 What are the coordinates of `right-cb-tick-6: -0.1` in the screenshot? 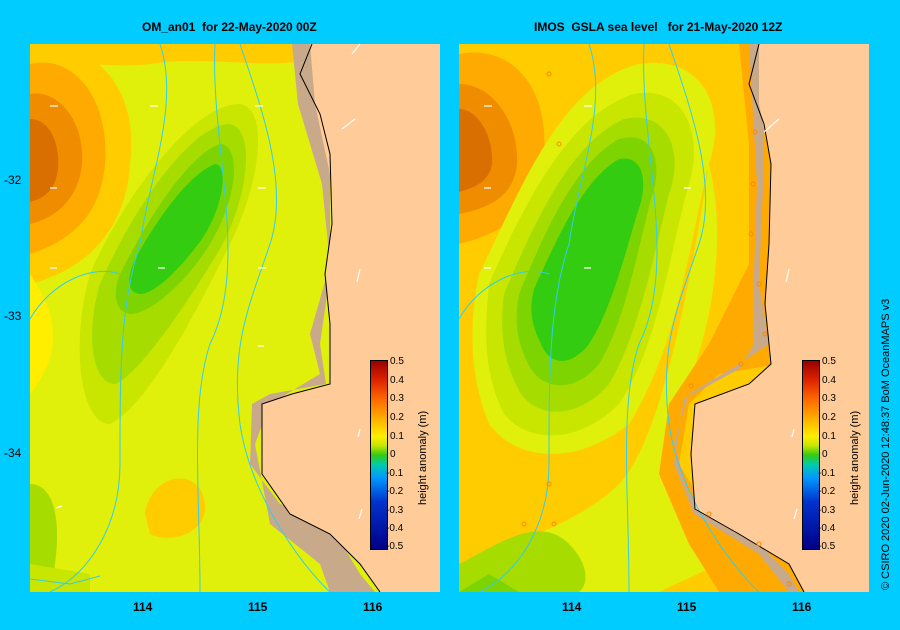 It's located at (827, 473).